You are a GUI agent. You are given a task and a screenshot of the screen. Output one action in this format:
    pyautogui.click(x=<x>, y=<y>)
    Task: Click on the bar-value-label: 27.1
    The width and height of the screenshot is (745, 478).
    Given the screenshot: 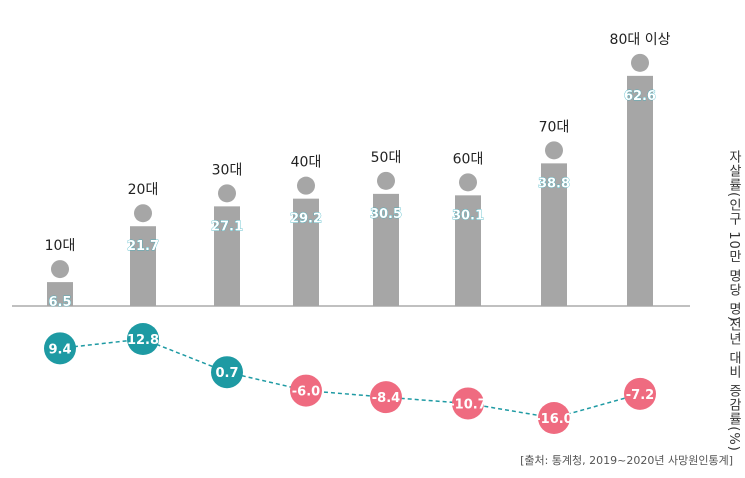 What is the action you would take?
    pyautogui.click(x=227, y=226)
    